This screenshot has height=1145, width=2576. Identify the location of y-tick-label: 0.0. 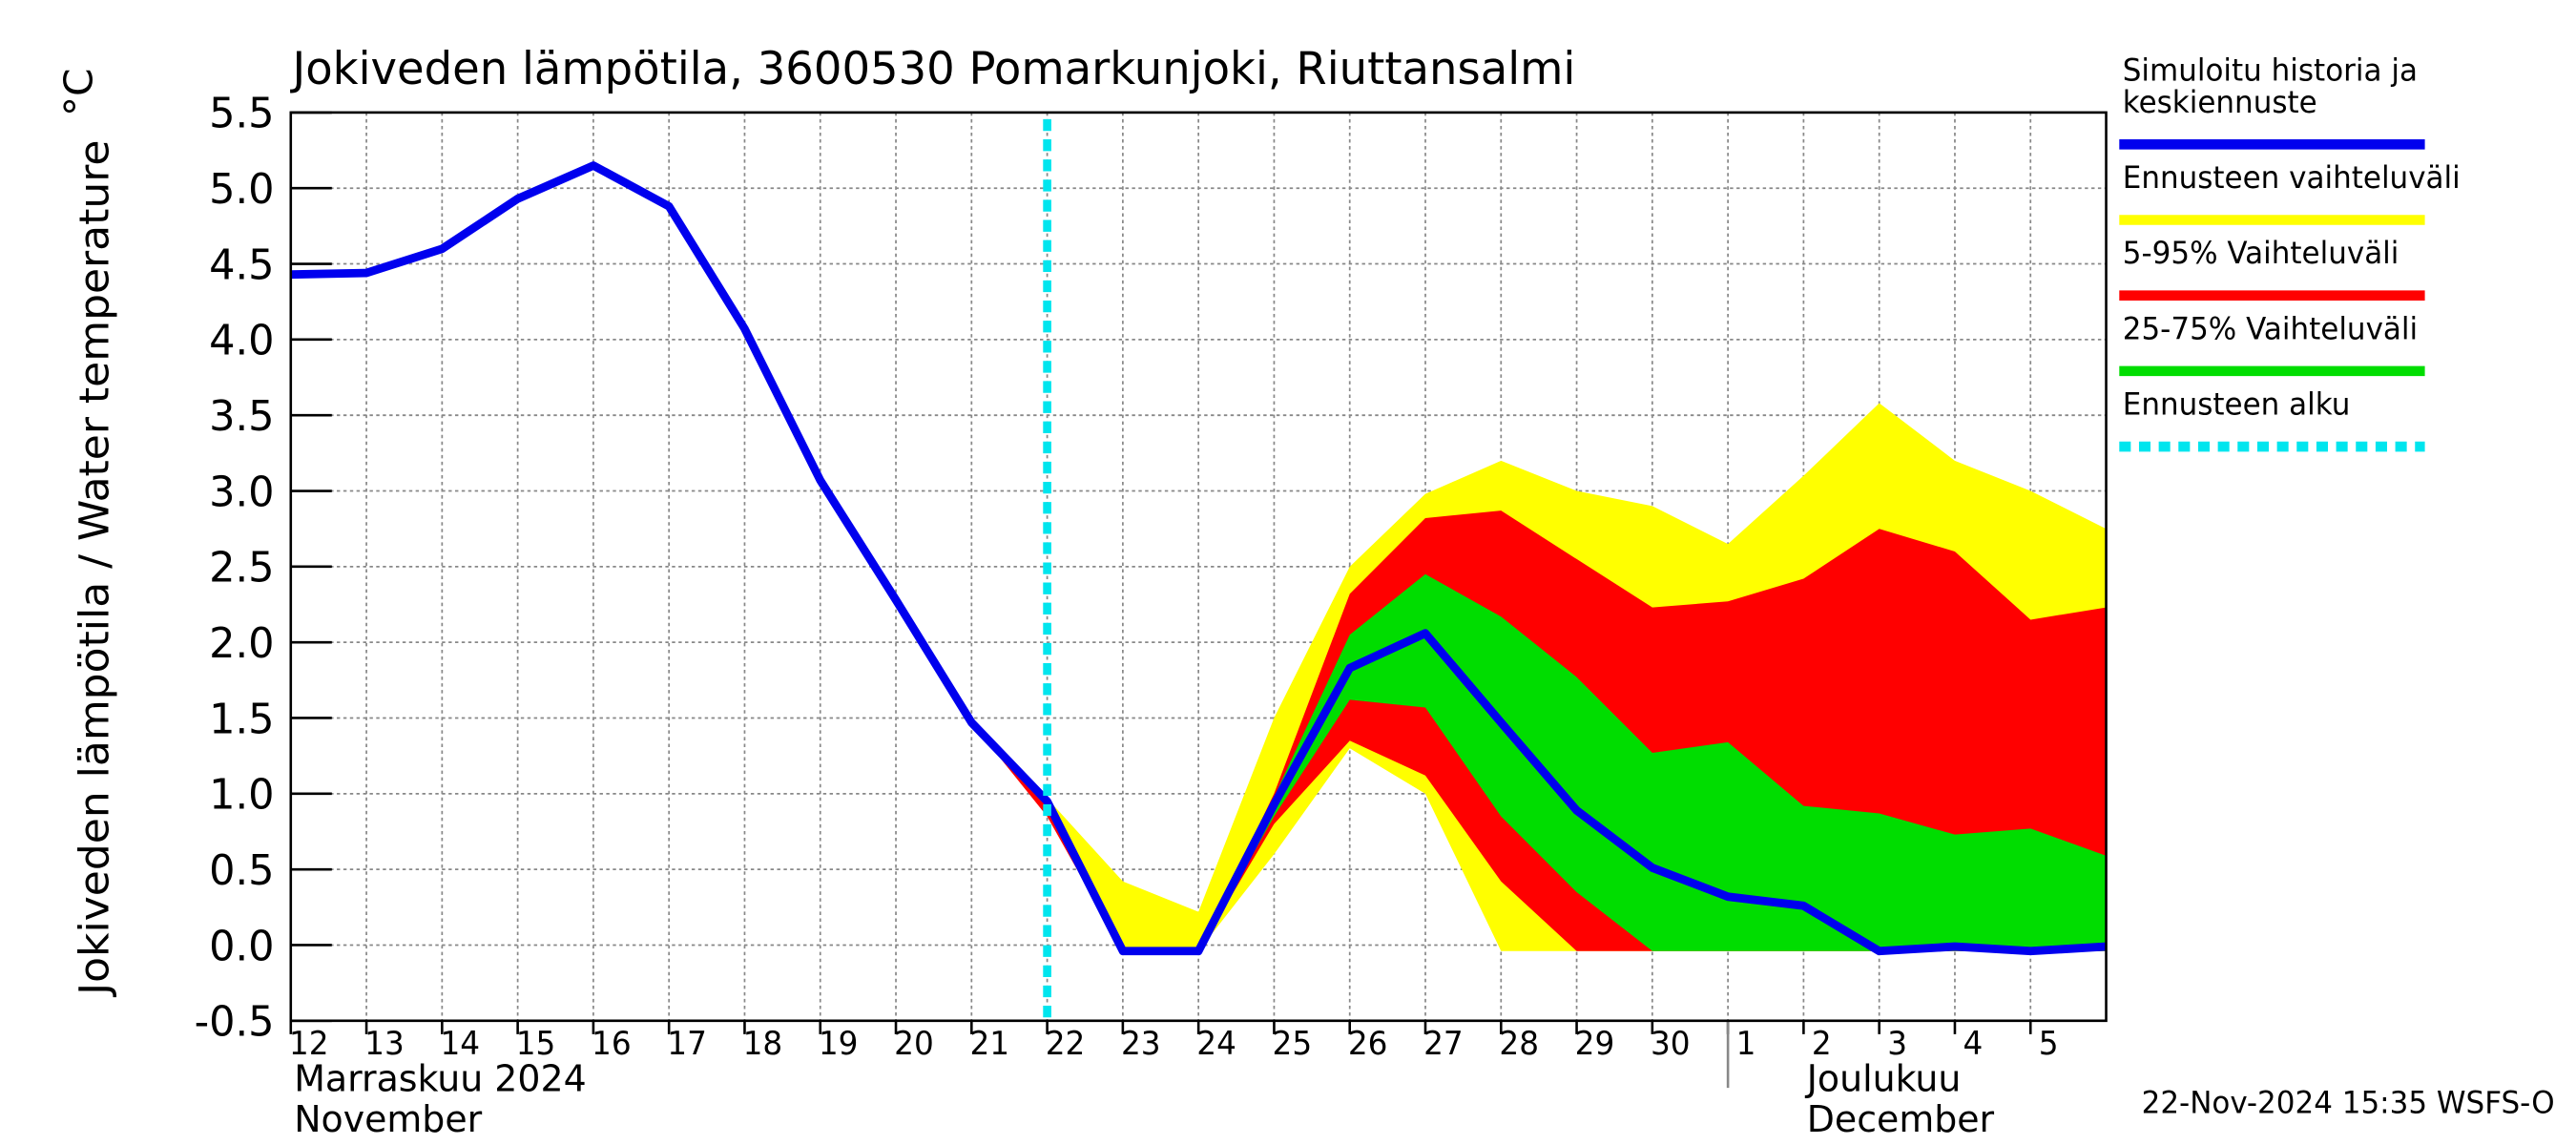
(241, 947).